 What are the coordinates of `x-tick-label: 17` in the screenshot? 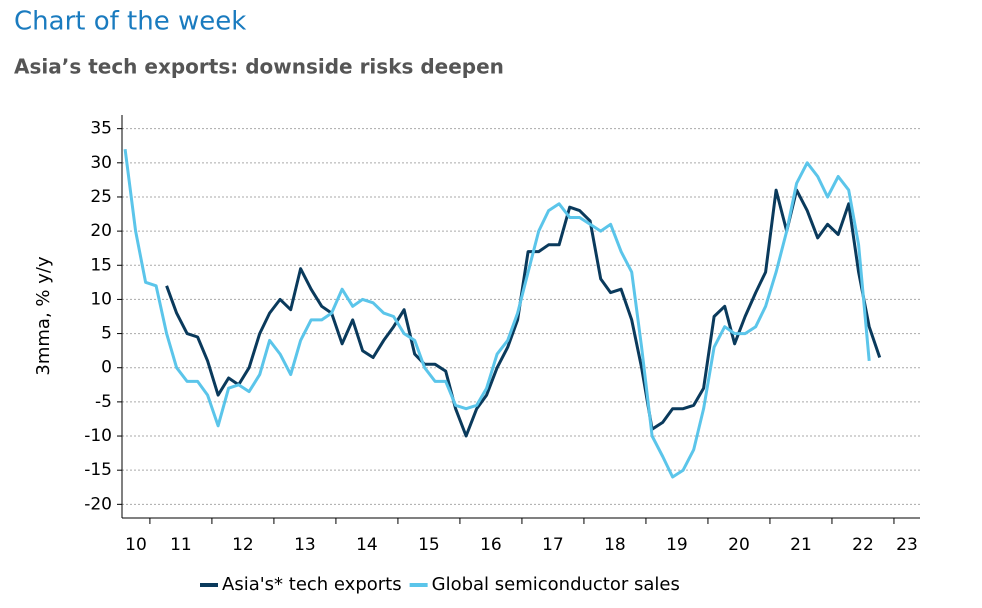 It's located at (553, 545).